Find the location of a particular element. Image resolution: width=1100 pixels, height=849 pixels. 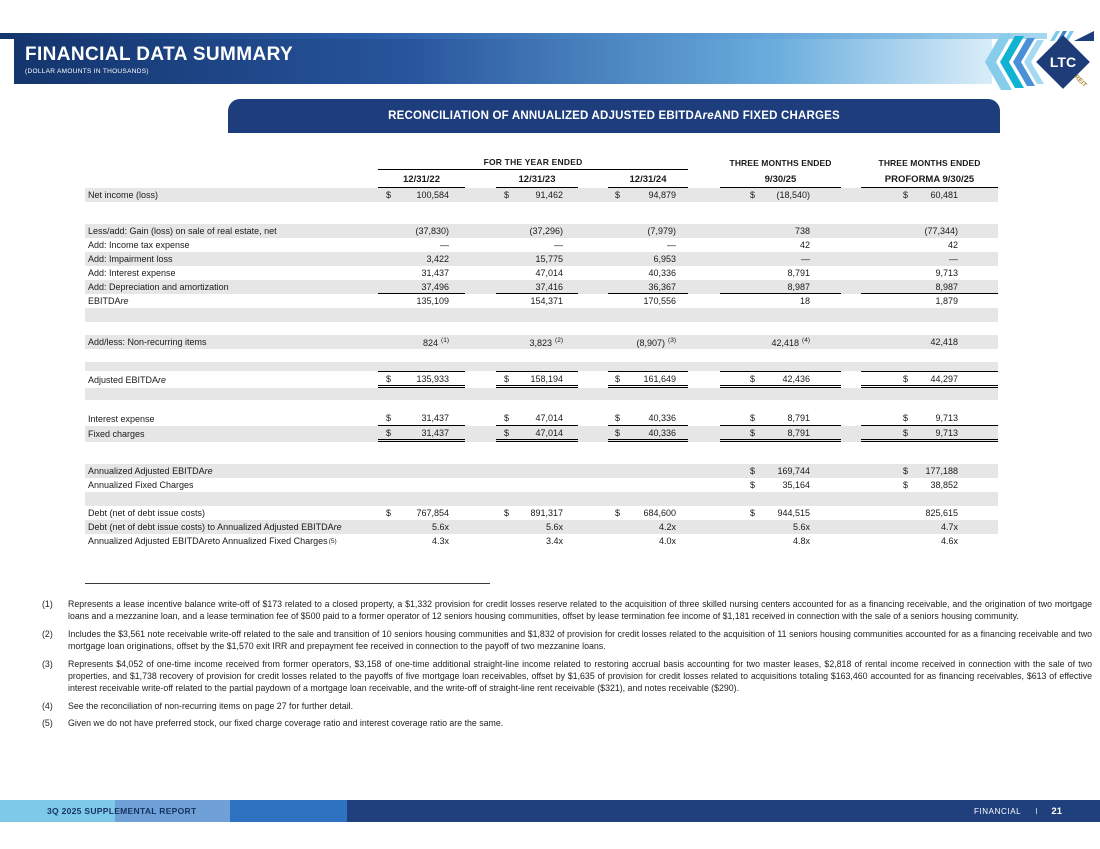

value-cell: 4.2x is located at coordinates (667, 527).